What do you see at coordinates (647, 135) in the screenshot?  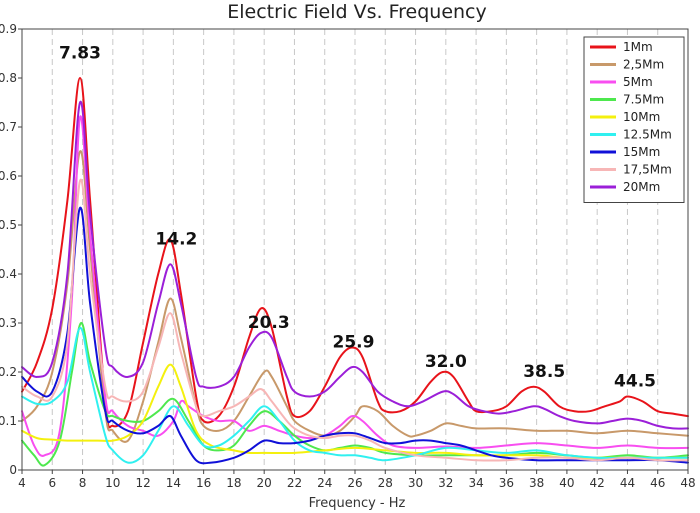 I see `legend-label: 12.5Mm` at bounding box center [647, 135].